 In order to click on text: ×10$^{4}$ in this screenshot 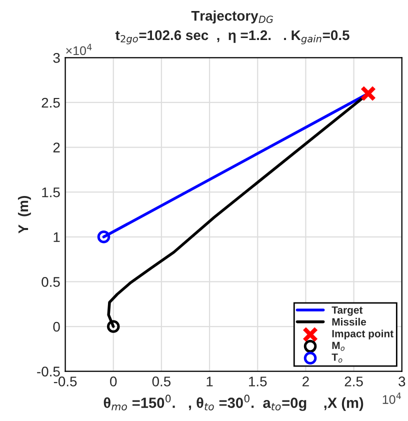, I will do `click(79, 50)`.